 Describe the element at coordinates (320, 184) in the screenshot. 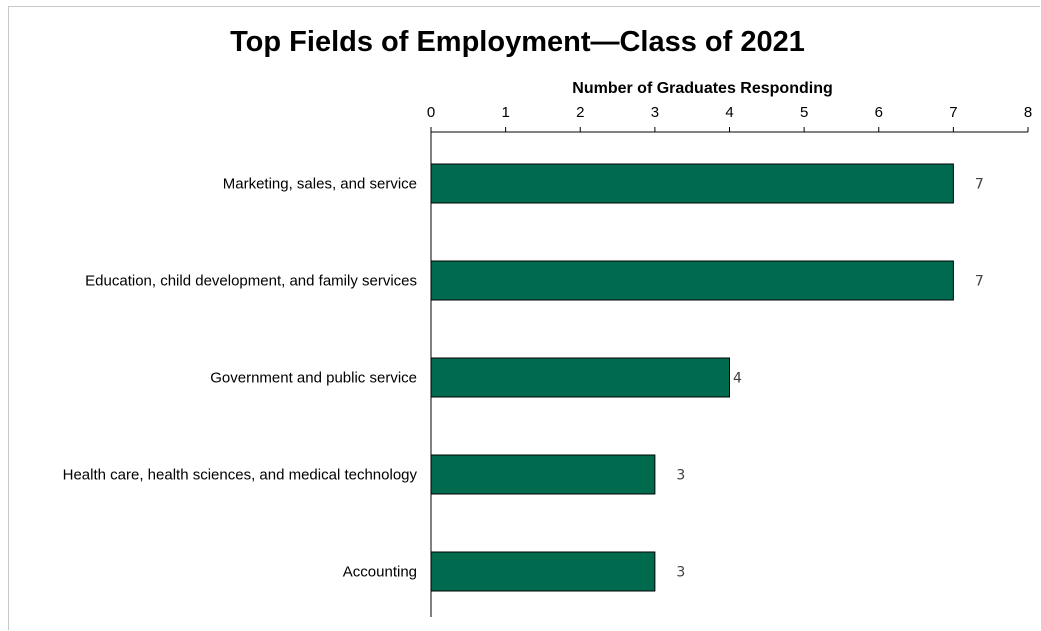

I see `category-label: Marketing, sales, and service` at that location.